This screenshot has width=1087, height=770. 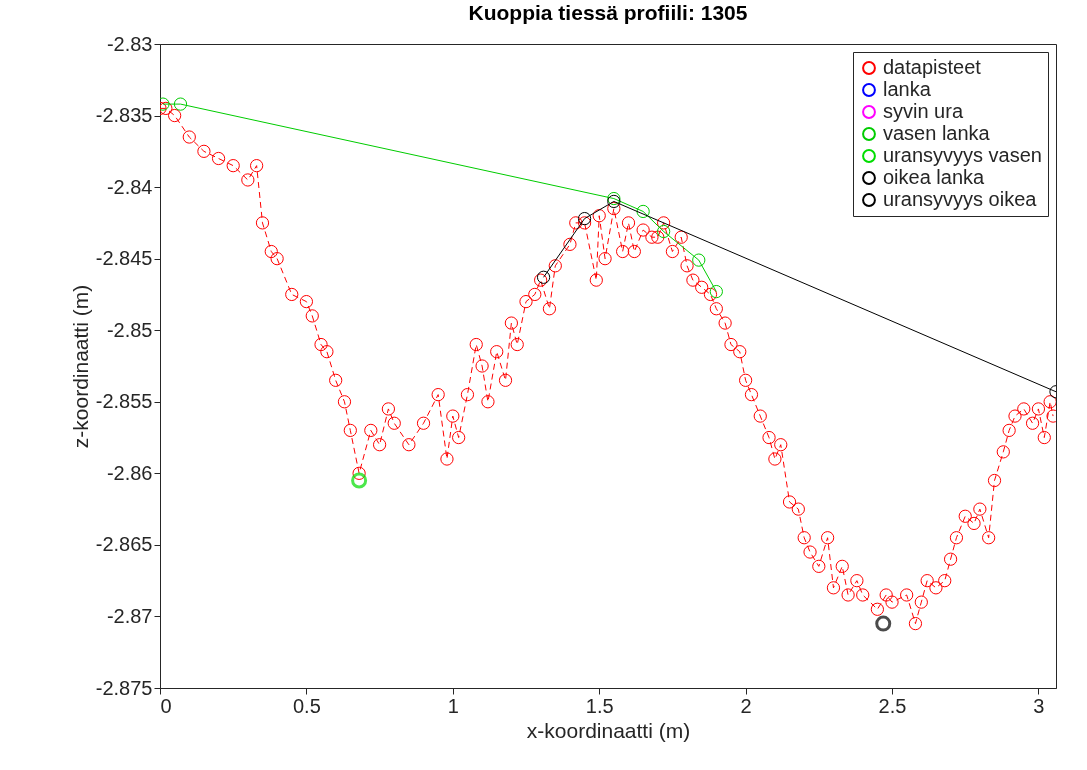 What do you see at coordinates (962, 155) in the screenshot?
I see `legend-label: uransyvyys vasen` at bounding box center [962, 155].